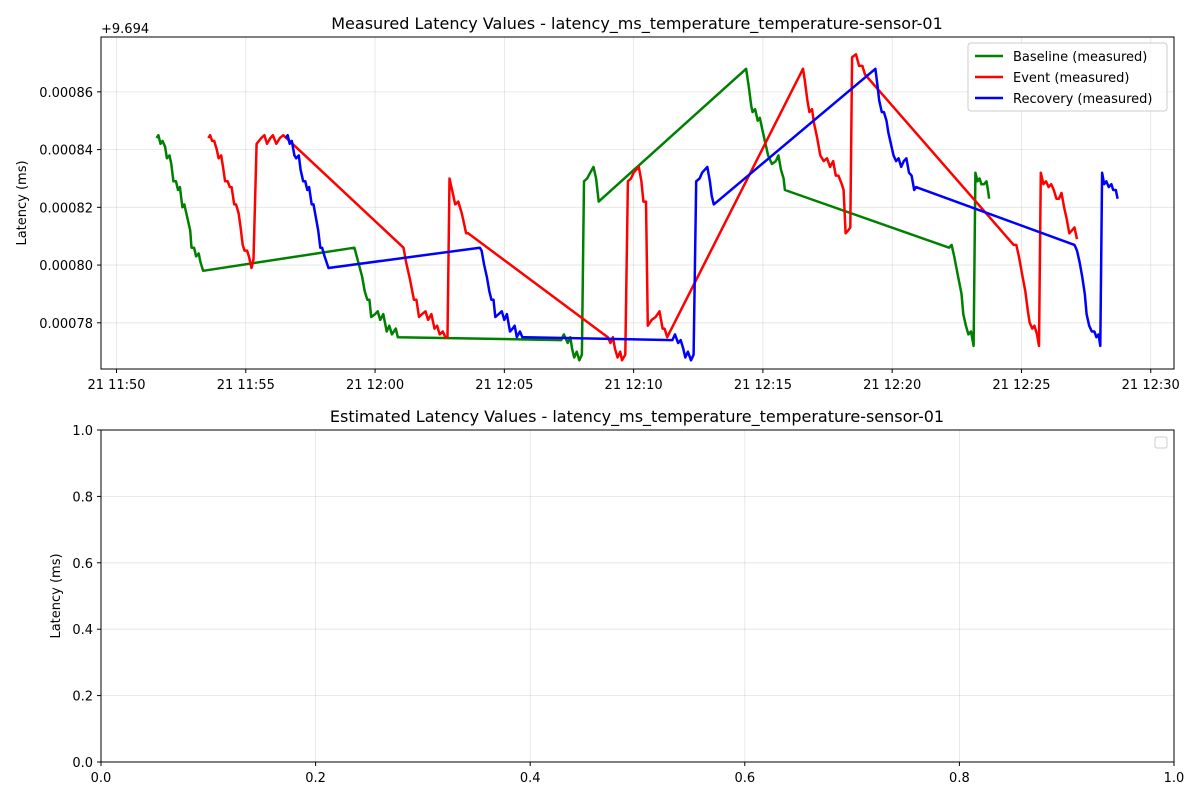  What do you see at coordinates (66, 324) in the screenshot?
I see `measured-y-tick-label: 0.00078` at bounding box center [66, 324].